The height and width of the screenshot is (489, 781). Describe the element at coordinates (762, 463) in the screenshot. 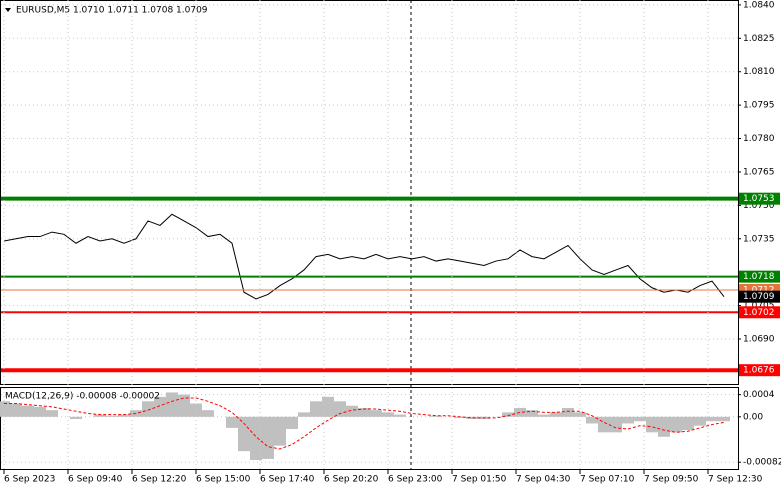

I see `y-tick-label: -0.00082` at that location.